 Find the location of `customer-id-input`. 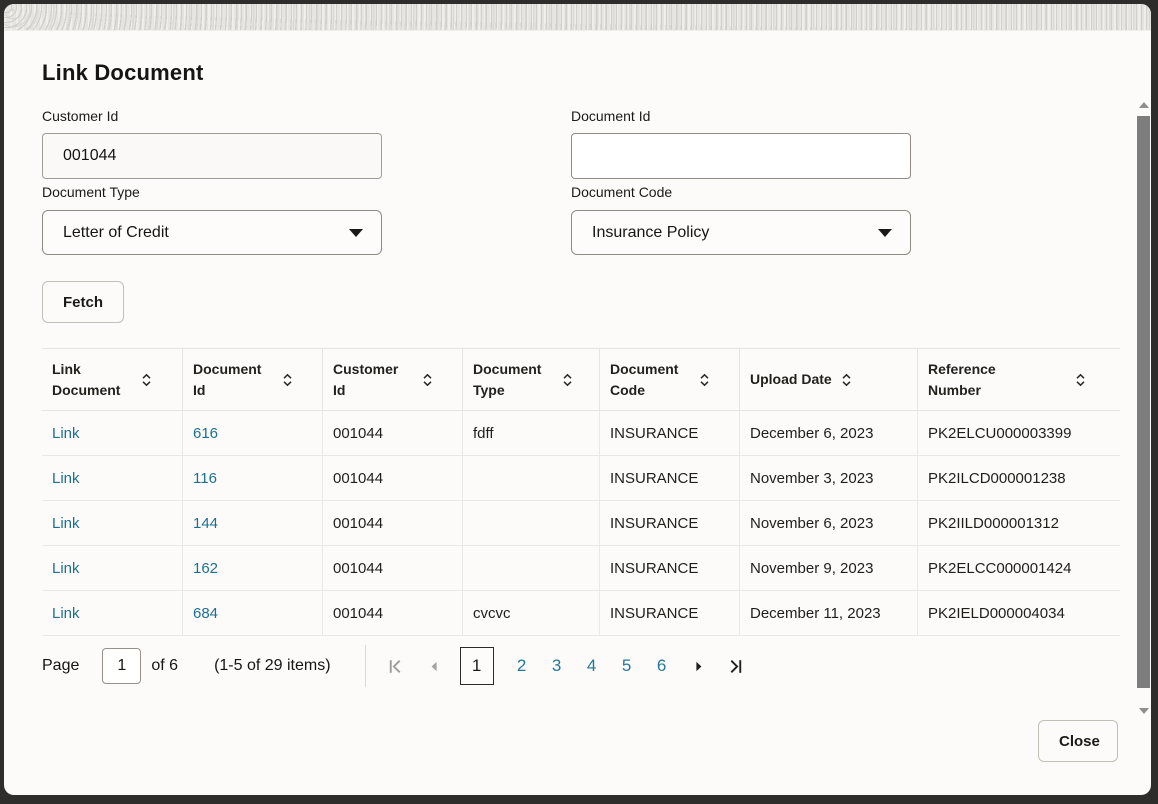

customer-id-input is located at coordinates (212, 156).